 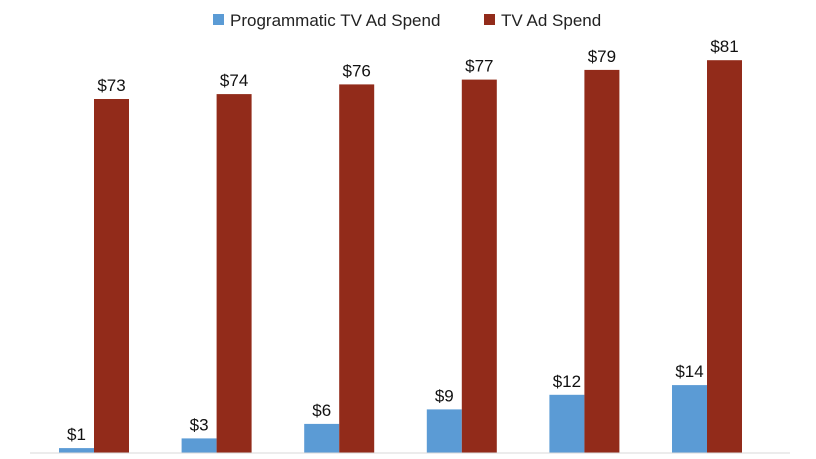 I want to click on data-label-tv-4: $77, so click(x=479, y=66).